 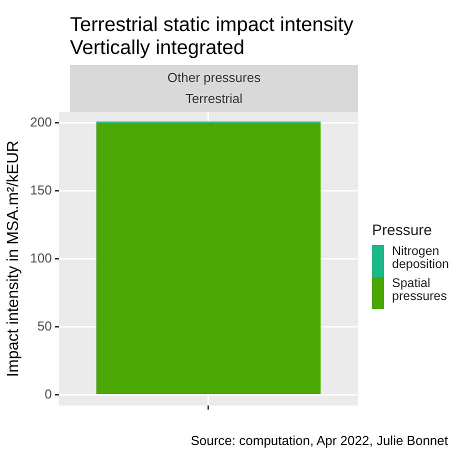 I want to click on y-tick-label: 150, so click(x=41, y=190).